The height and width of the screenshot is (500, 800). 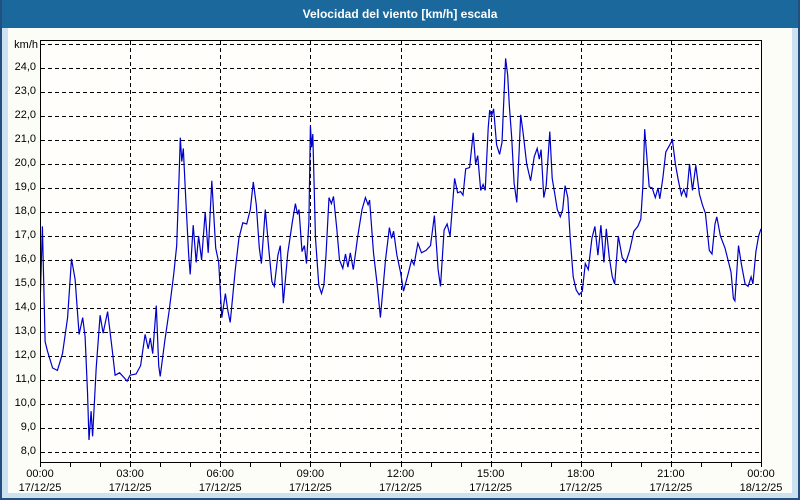 I want to click on x-axis-time-label: 09:00, so click(x=310, y=474).